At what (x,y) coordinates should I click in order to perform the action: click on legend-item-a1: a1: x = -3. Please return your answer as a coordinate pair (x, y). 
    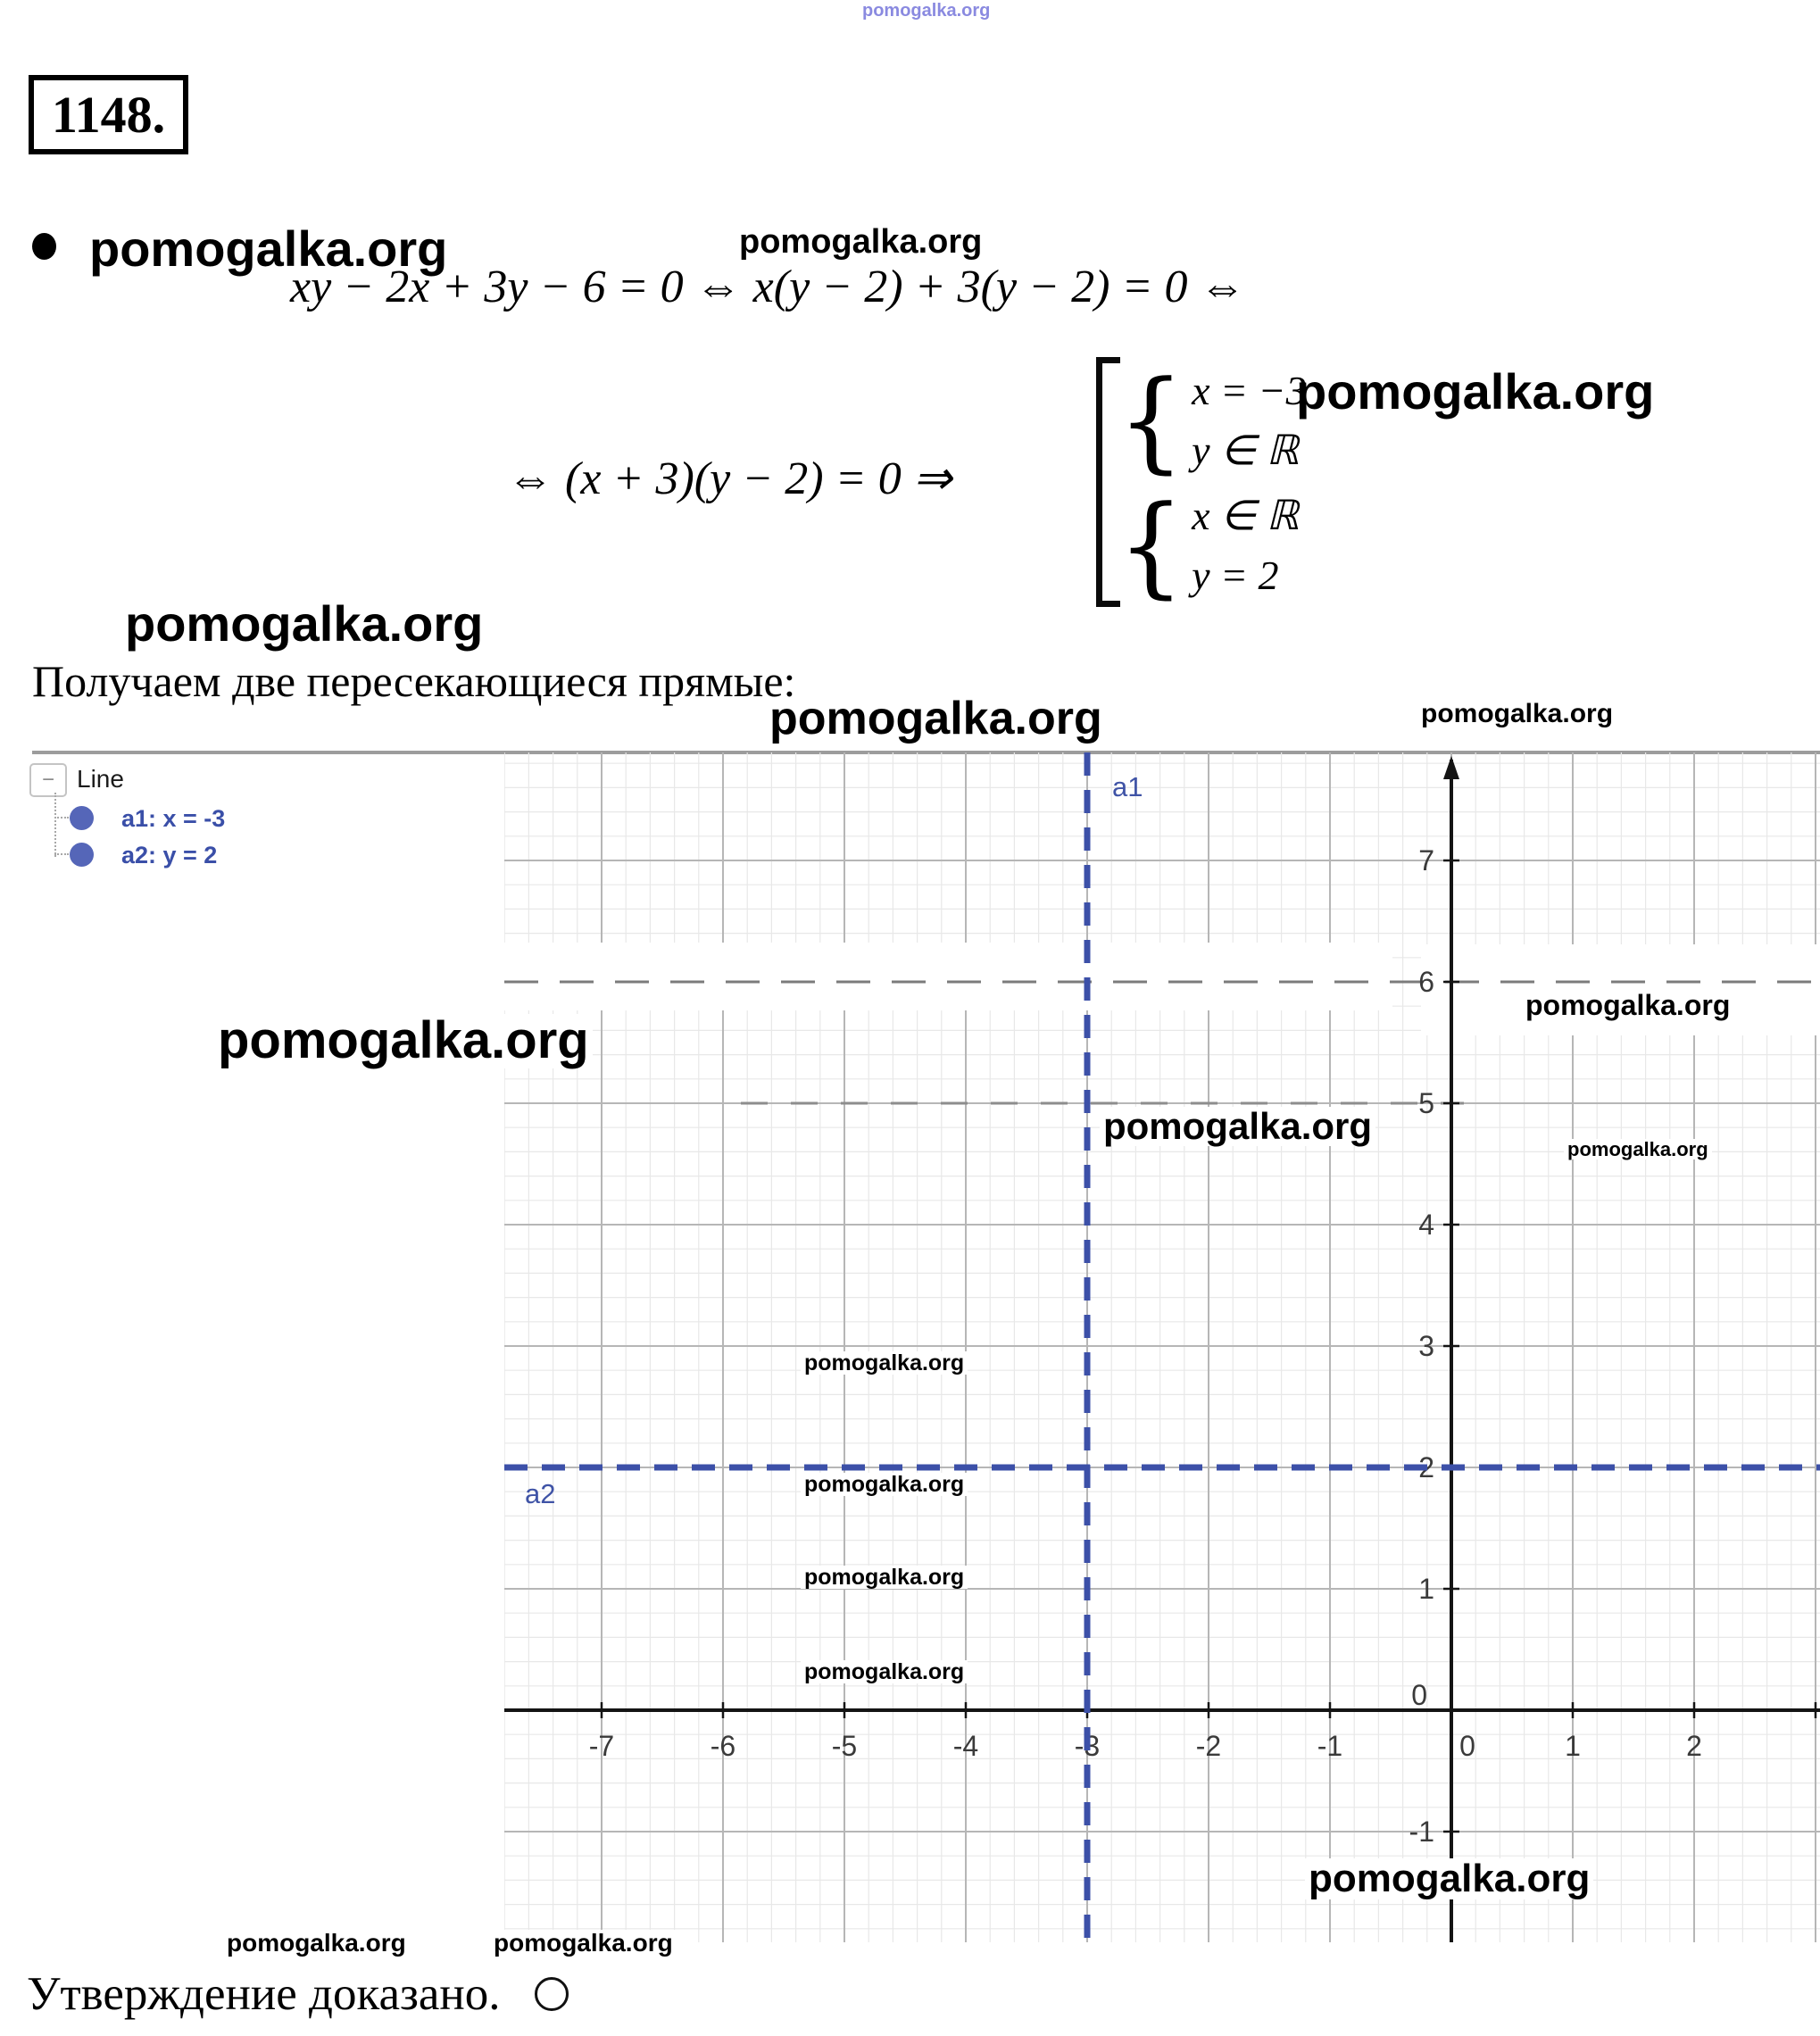
    Looking at the image, I should click on (173, 818).